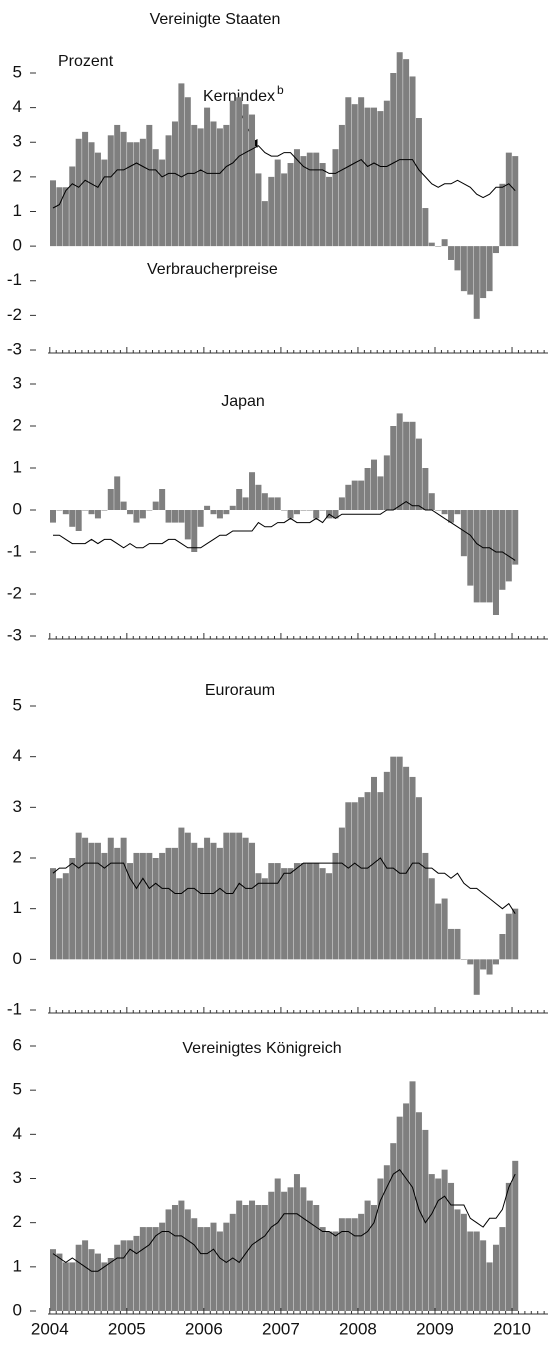 This screenshot has width=552, height=1351. What do you see at coordinates (17, 1044) in the screenshot?
I see `y-tick-label: 6` at bounding box center [17, 1044].